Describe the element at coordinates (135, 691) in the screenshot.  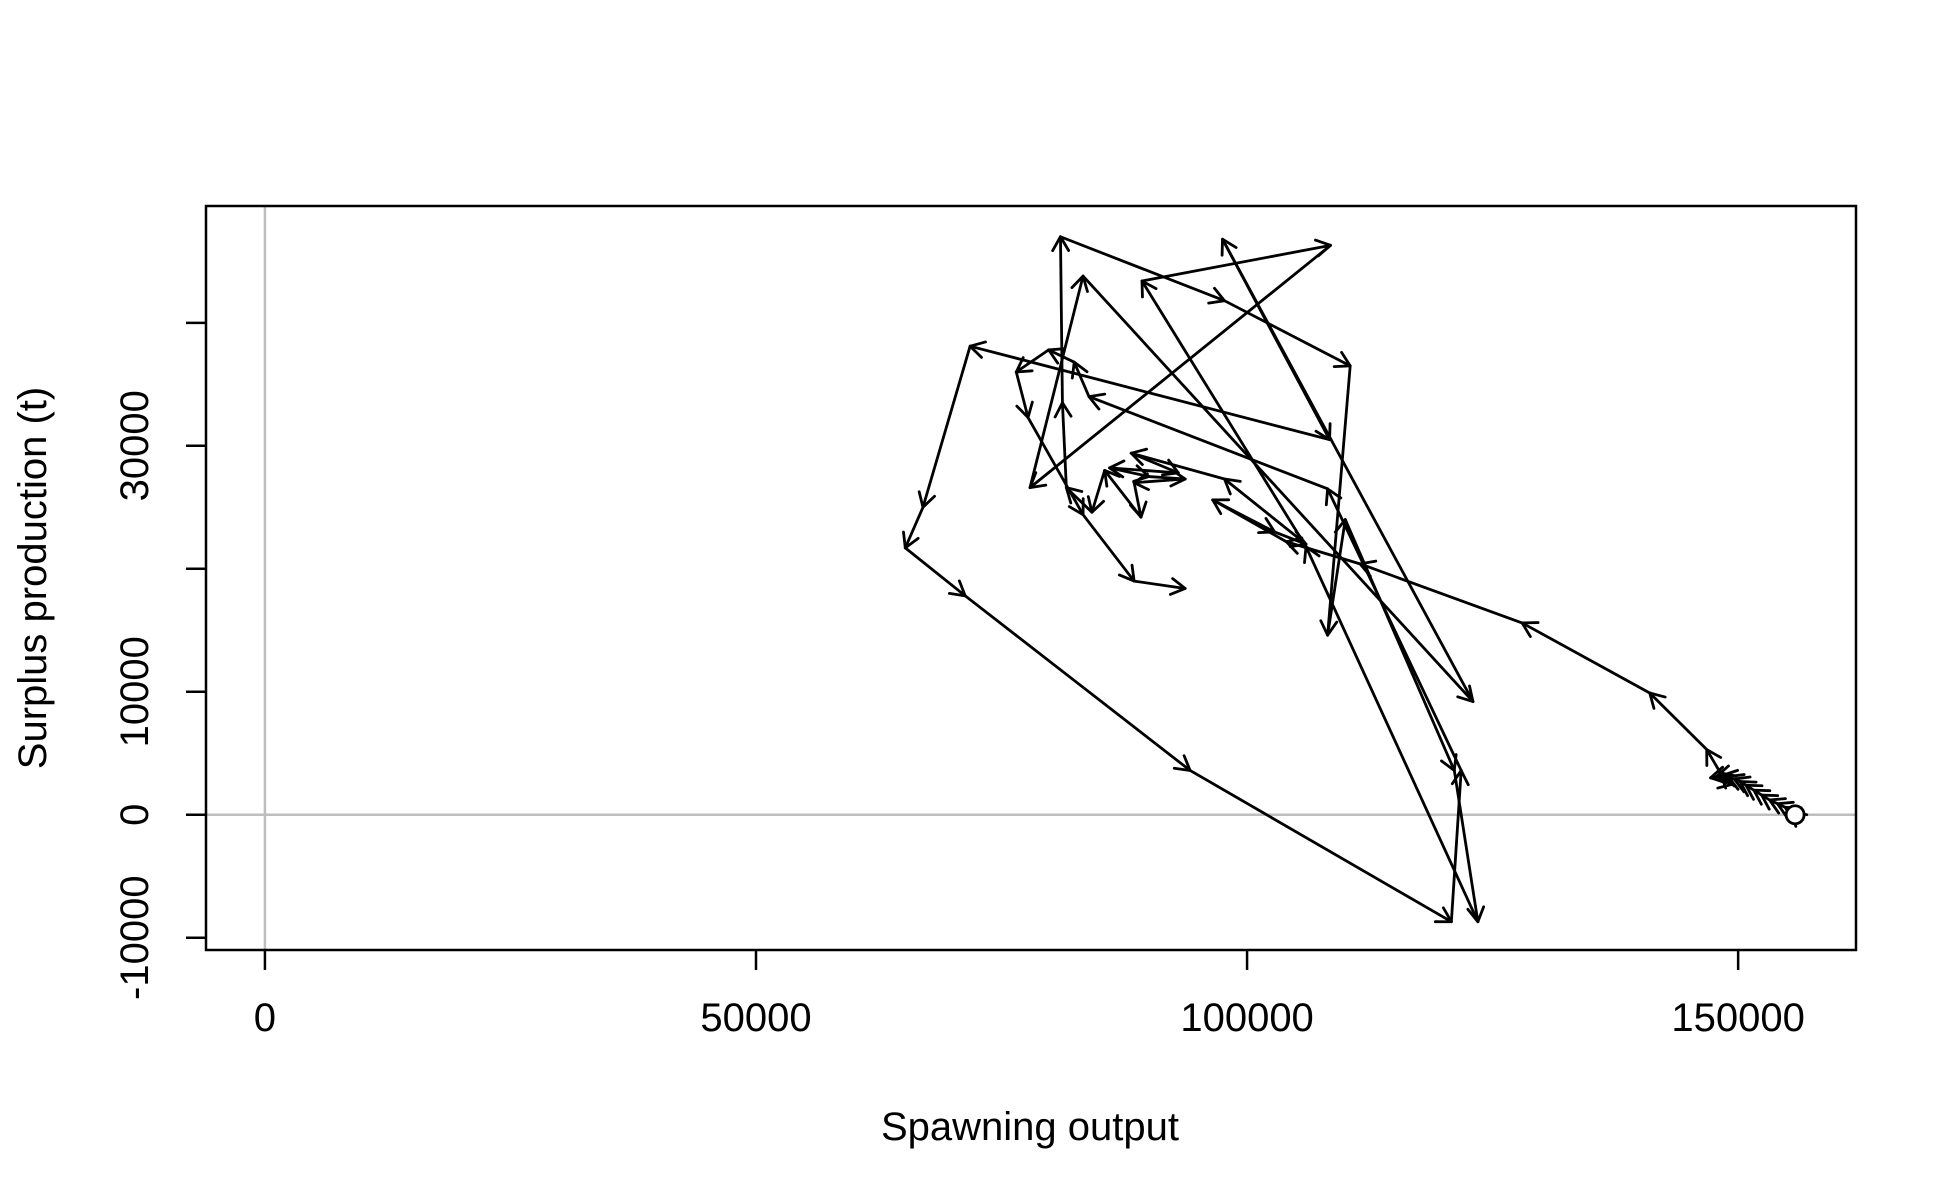
I see `y-tick-label: 10000` at that location.